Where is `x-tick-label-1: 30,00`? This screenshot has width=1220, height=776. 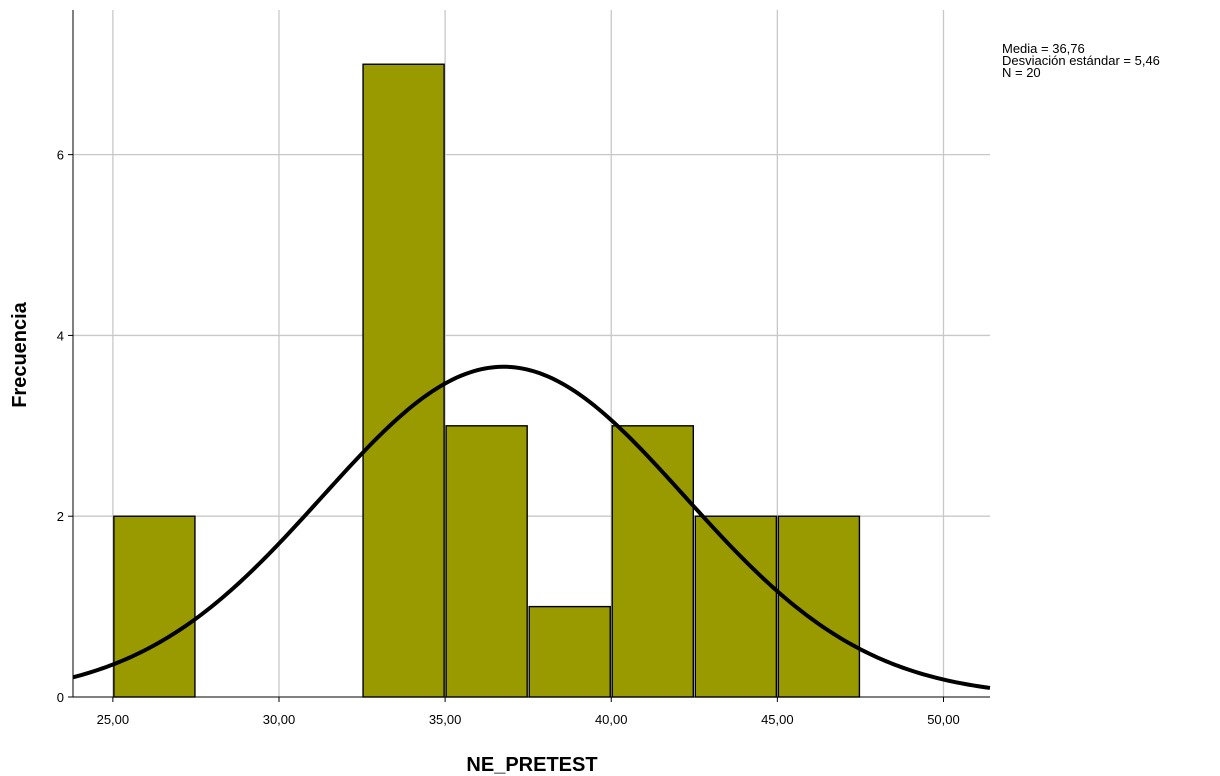
x-tick-label-1: 30,00 is located at coordinates (279, 719).